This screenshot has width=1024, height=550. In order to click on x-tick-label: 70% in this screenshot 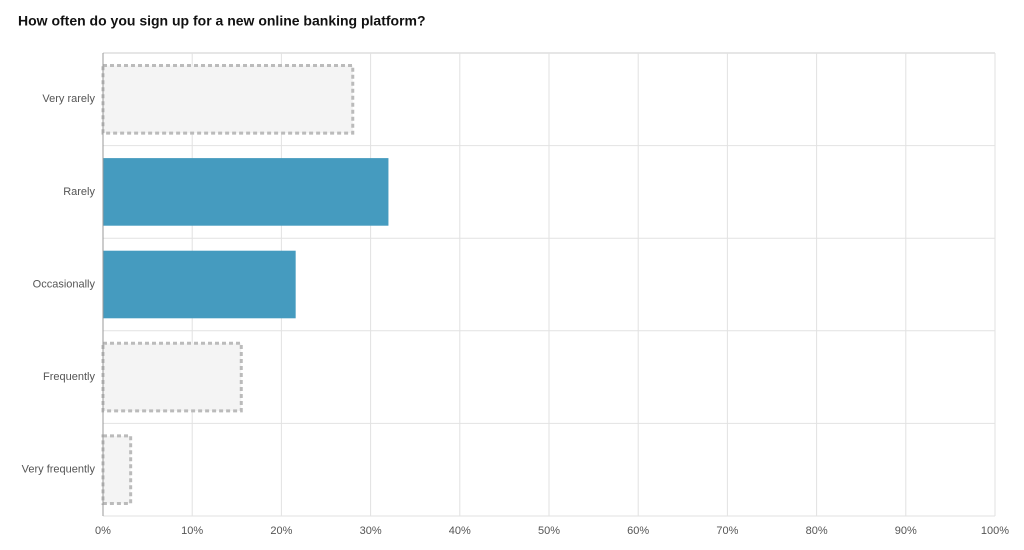, I will do `click(727, 531)`.